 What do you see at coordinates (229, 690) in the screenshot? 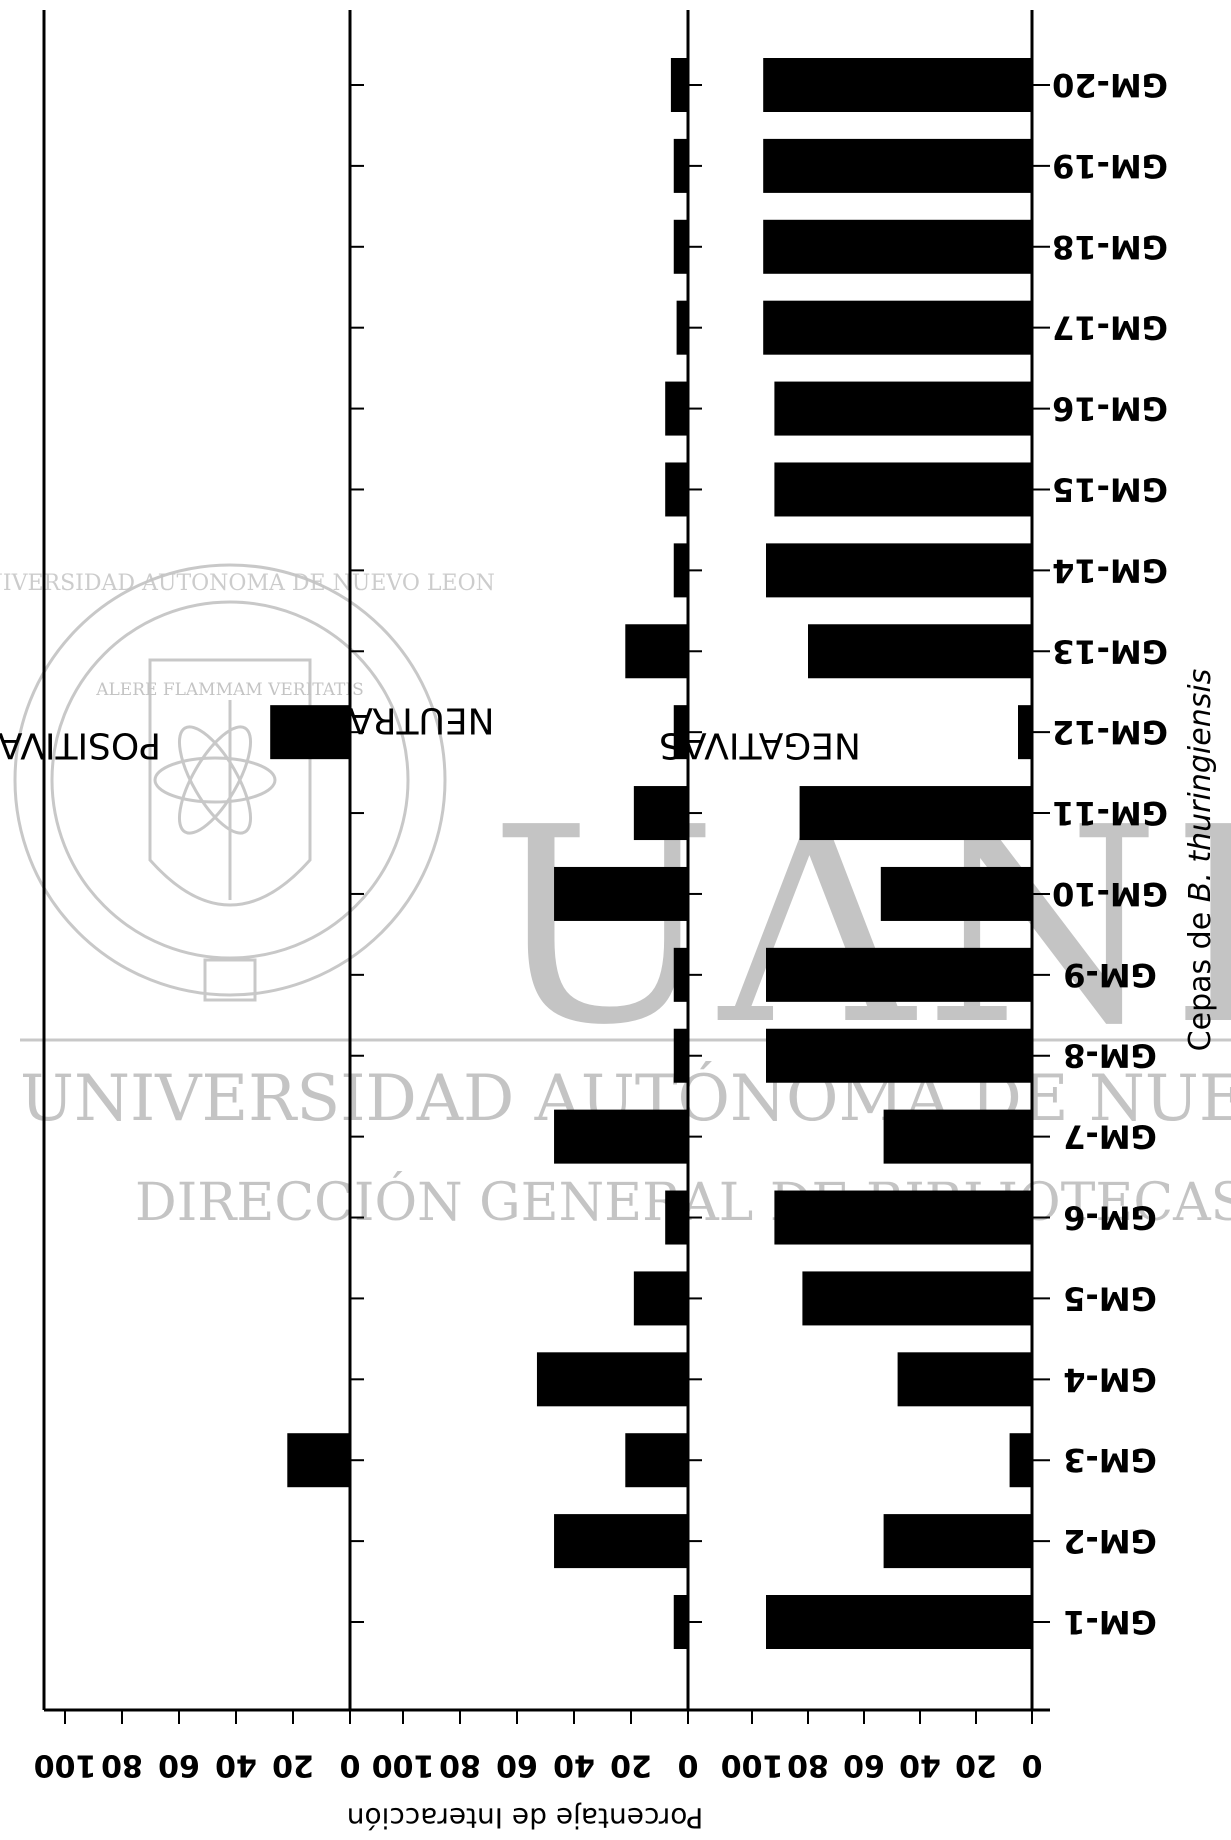
I see `seal-motto: ALERE FLAMMAM VERITATIS` at bounding box center [229, 690].